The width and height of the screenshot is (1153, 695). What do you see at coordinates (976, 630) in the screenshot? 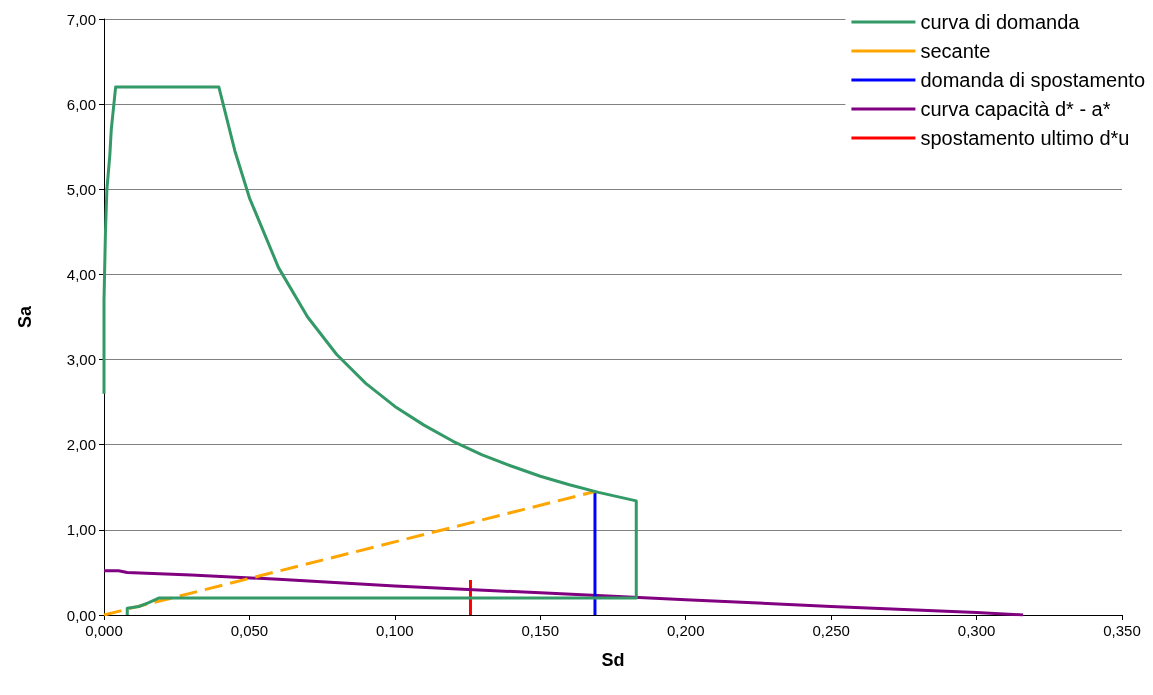
I see `x-tick-label: 0,300` at bounding box center [976, 630].